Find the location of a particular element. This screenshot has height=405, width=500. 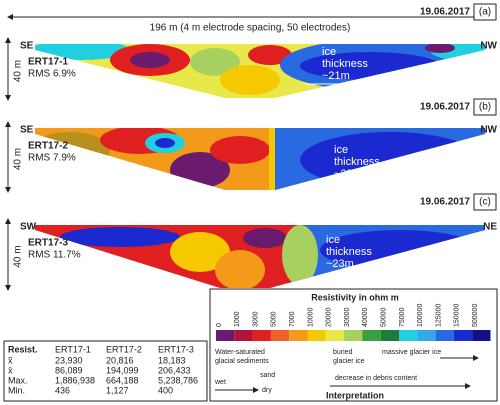

ice-annotation: ~21m is located at coordinates (336, 76).